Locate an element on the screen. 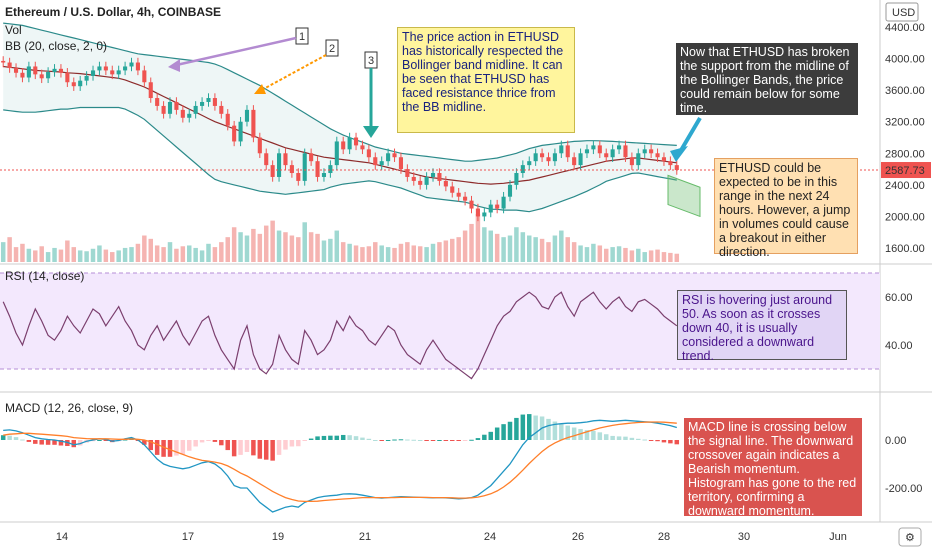  price-axis-tick: 2400.00 is located at coordinates (905, 186).